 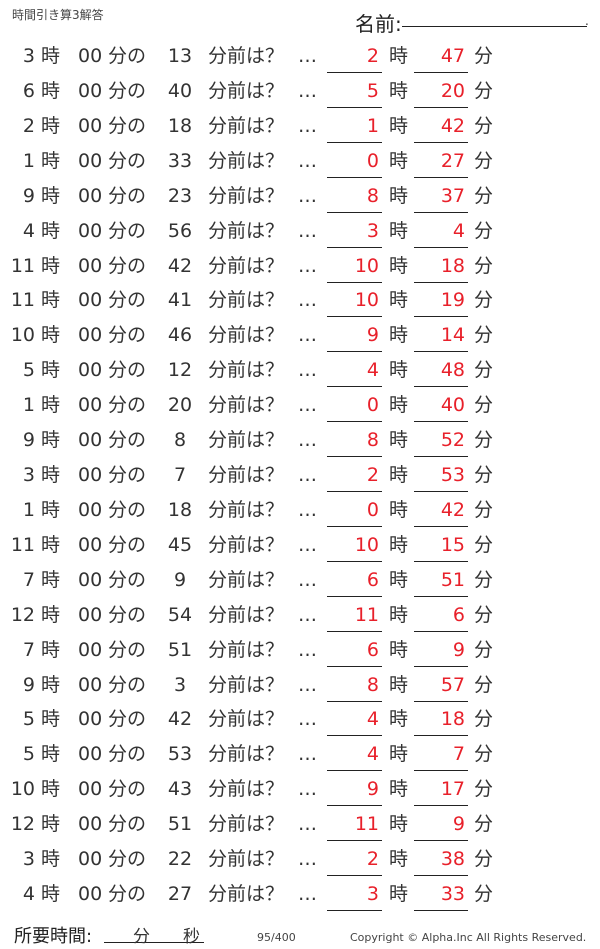 I want to click on problem-row: 4 時 00 分の 56 分前は？… 3 時 4 分, so click(x=300, y=232).